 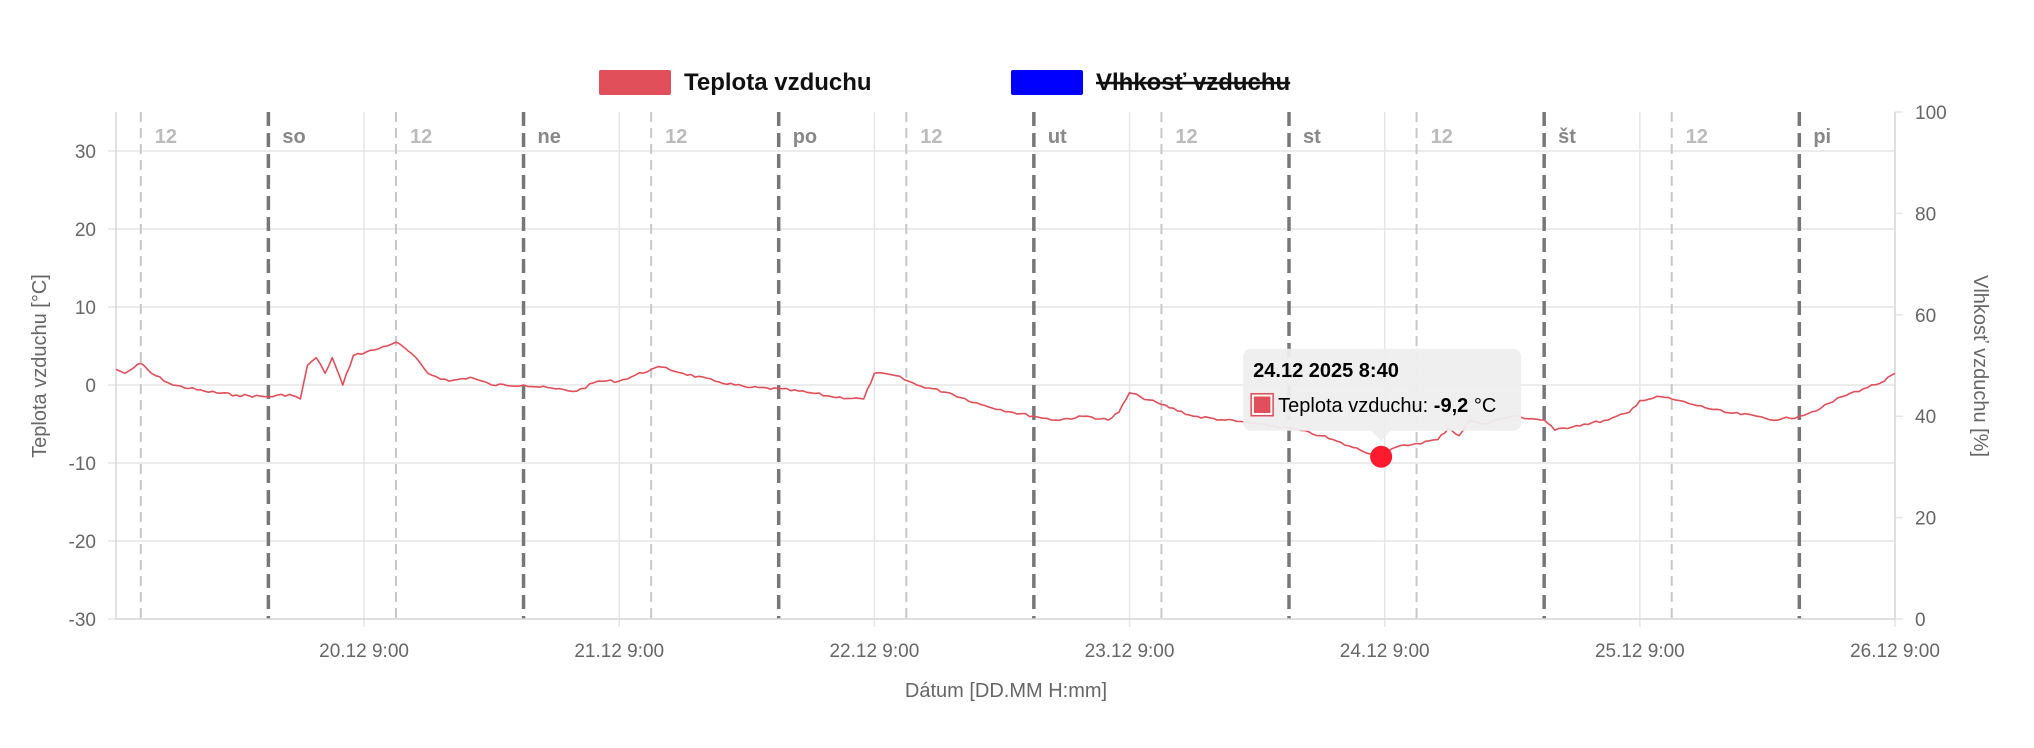 What do you see at coordinates (1567, 137) in the screenshot?
I see `day-marker-label: št` at bounding box center [1567, 137].